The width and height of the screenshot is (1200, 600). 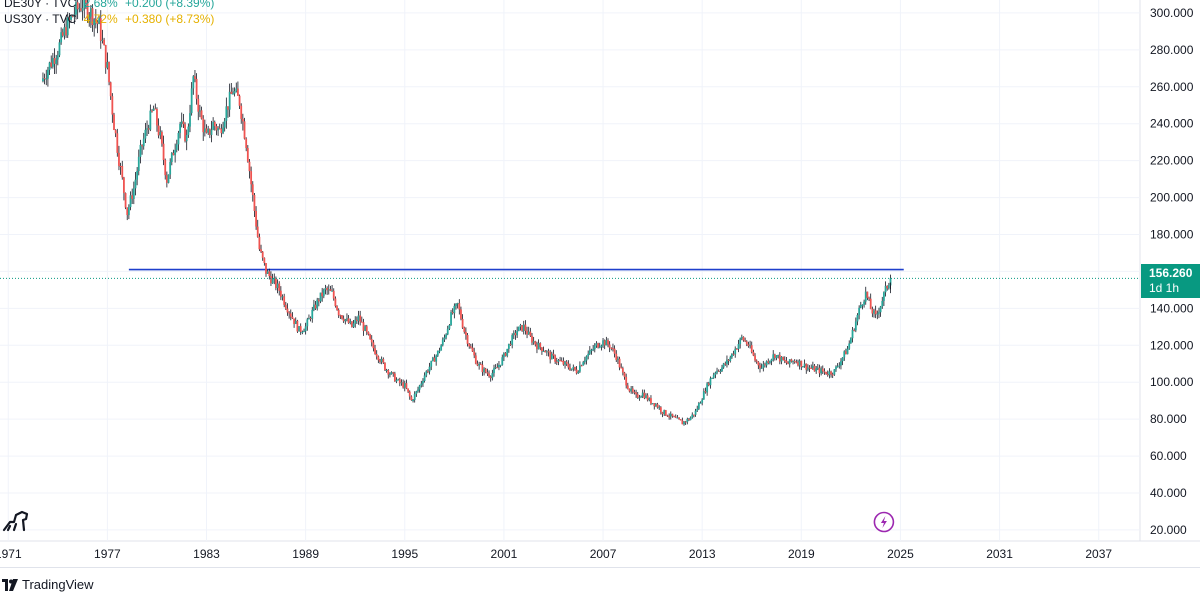 I want to click on legend-change: +0.200 (+8.39%), so click(x=169, y=5).